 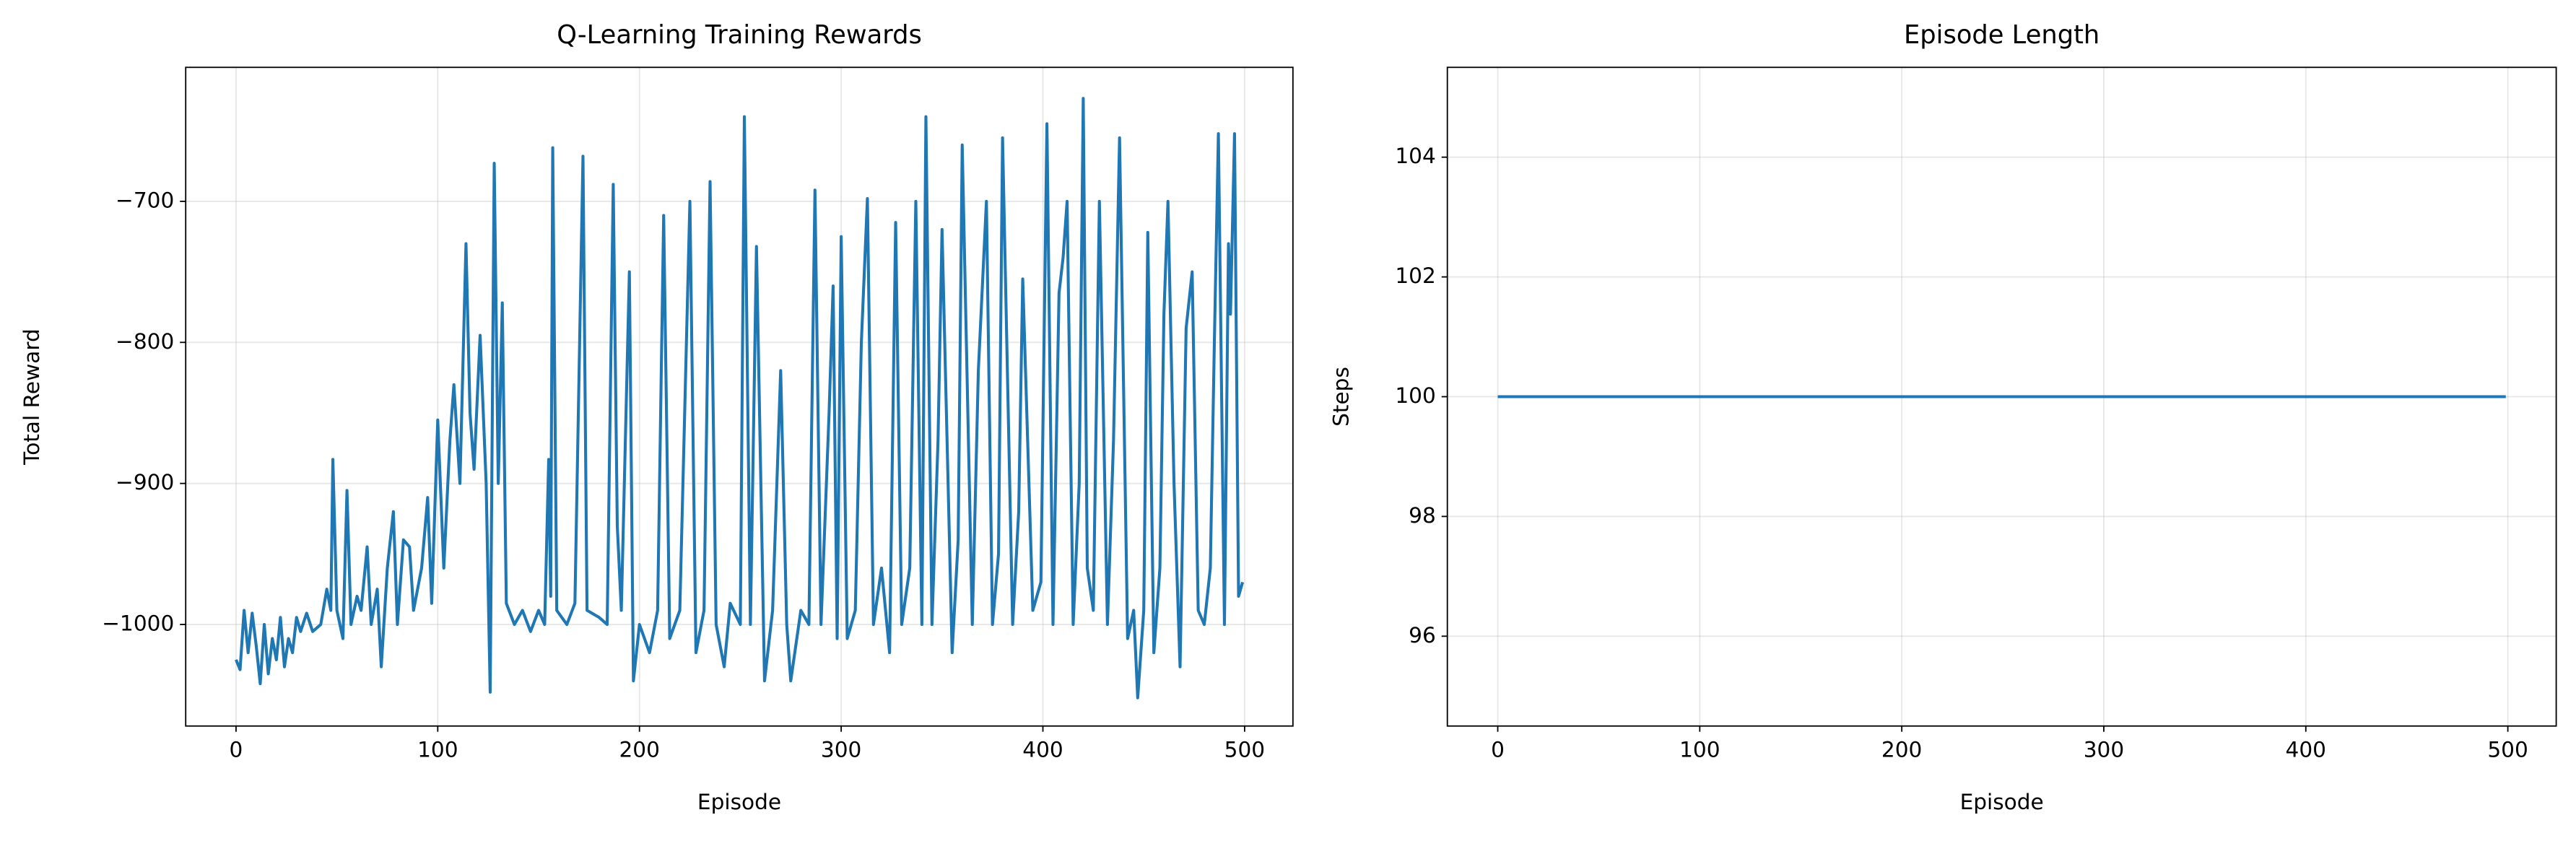 What do you see at coordinates (1415, 156) in the screenshot?
I see `y-tick-label: 104` at bounding box center [1415, 156].